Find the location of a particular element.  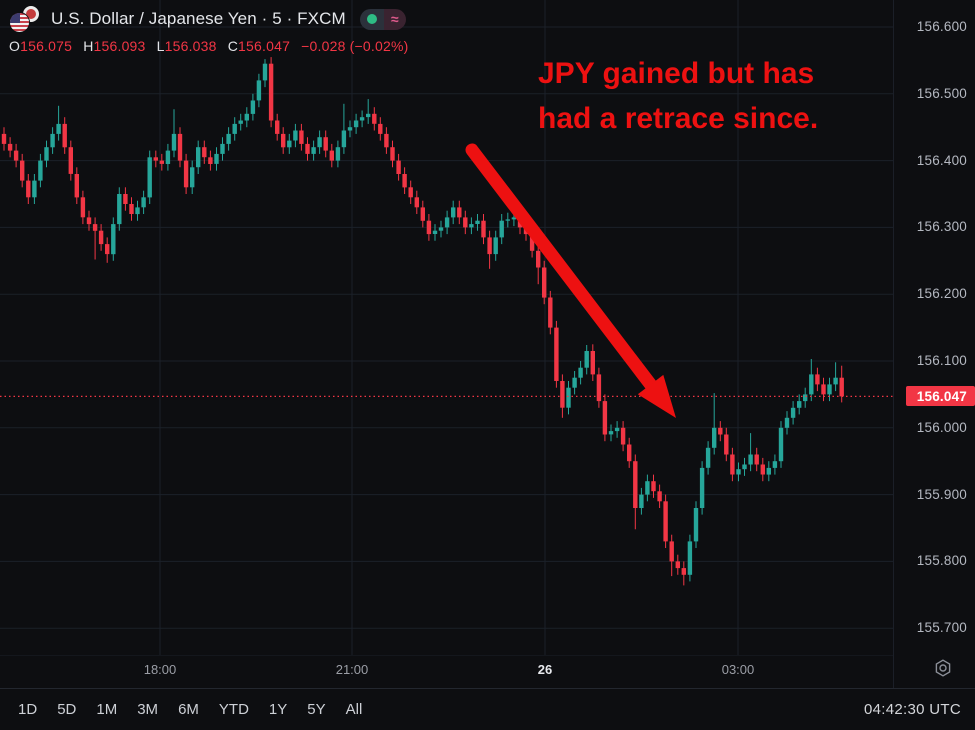

low-label: L is located at coordinates (160, 46).